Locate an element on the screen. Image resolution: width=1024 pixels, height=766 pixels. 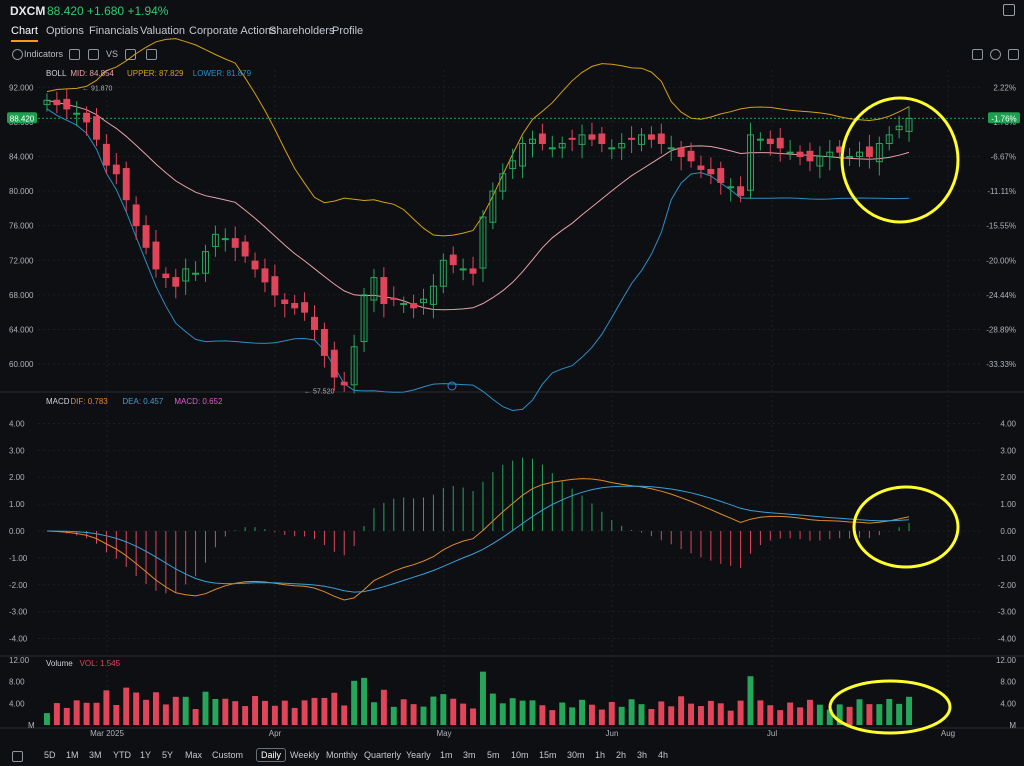
period-quarterly: Quarterly is located at coordinates (383, 755).